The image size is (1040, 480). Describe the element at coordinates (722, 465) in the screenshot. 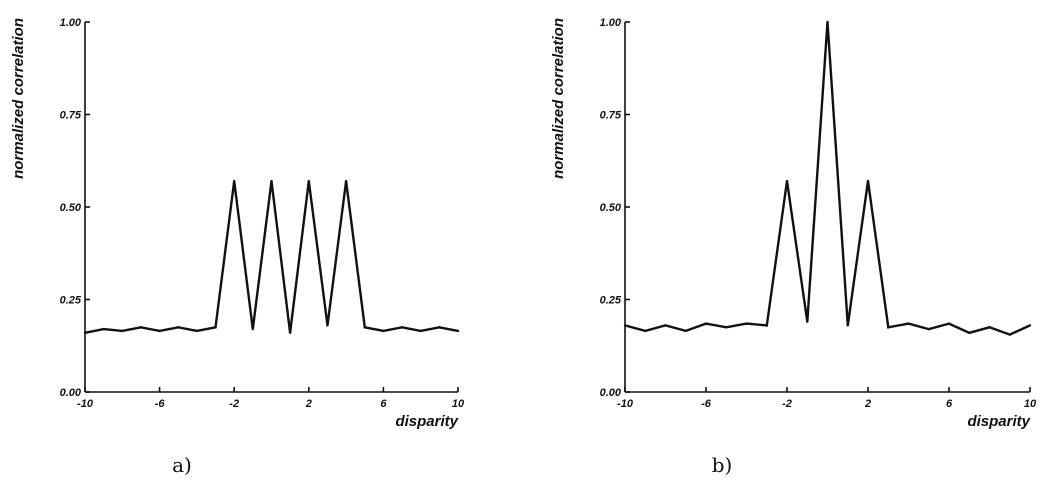

I see `panel-caption: b)` at that location.